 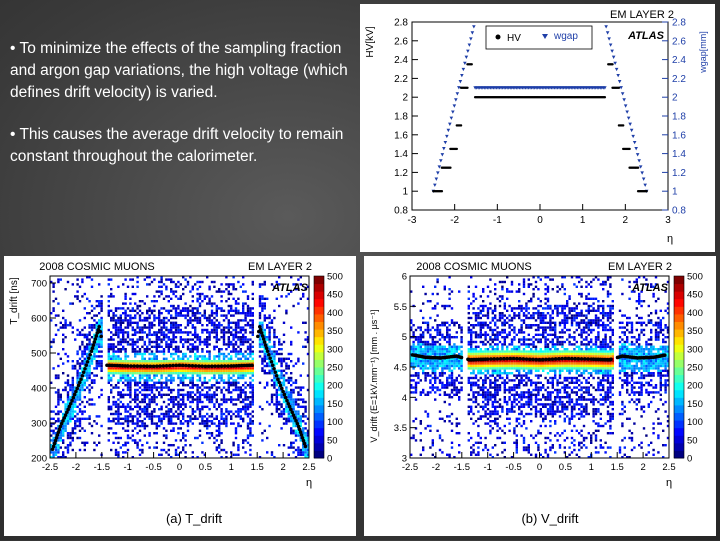 What do you see at coordinates (679, 79) in the screenshot?
I see `y2-tick-label: 2.2` at bounding box center [679, 79].